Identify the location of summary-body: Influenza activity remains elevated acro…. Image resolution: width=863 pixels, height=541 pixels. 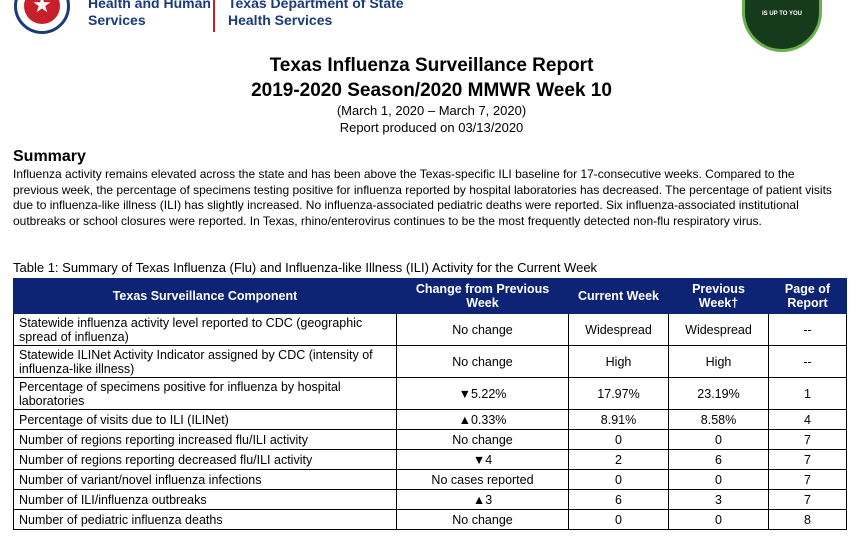
(422, 197).